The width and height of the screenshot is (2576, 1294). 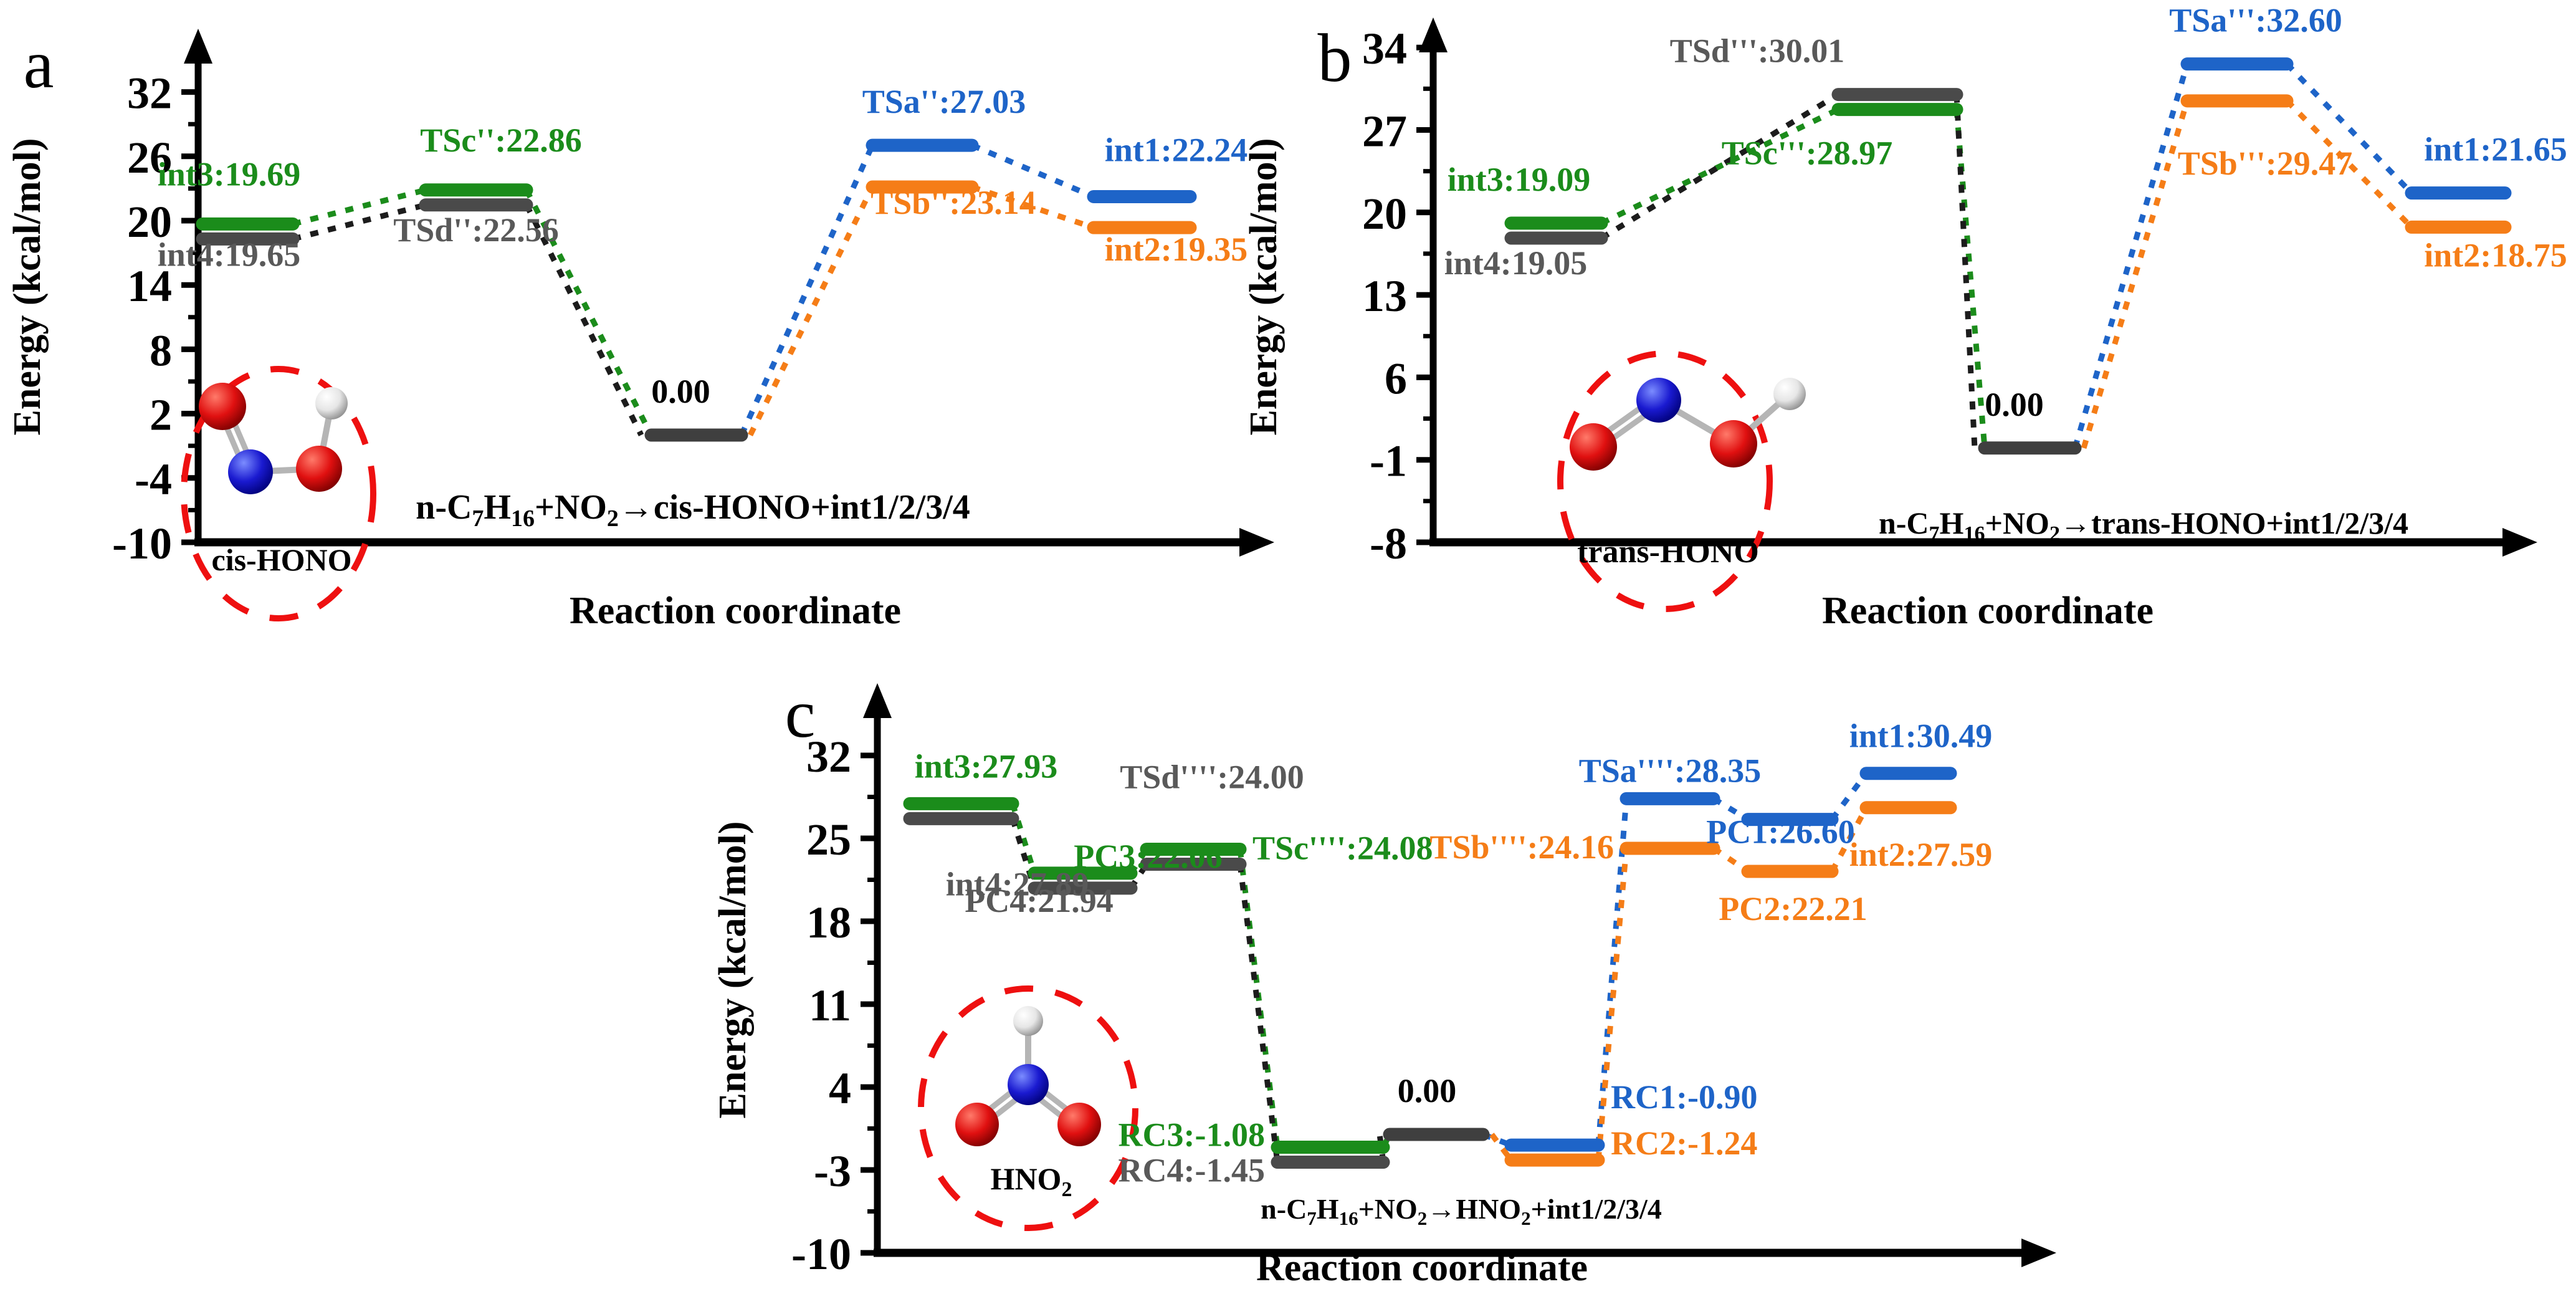 What do you see at coordinates (149, 286) in the screenshot?
I see `y-tick-label: 14` at bounding box center [149, 286].